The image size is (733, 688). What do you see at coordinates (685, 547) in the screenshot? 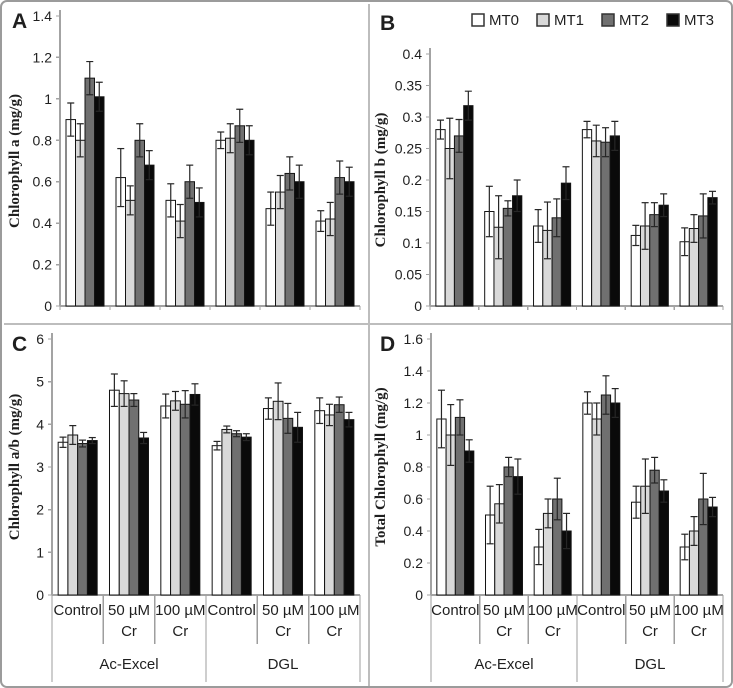
I see `error-bar-mt0-group6` at bounding box center [685, 547].